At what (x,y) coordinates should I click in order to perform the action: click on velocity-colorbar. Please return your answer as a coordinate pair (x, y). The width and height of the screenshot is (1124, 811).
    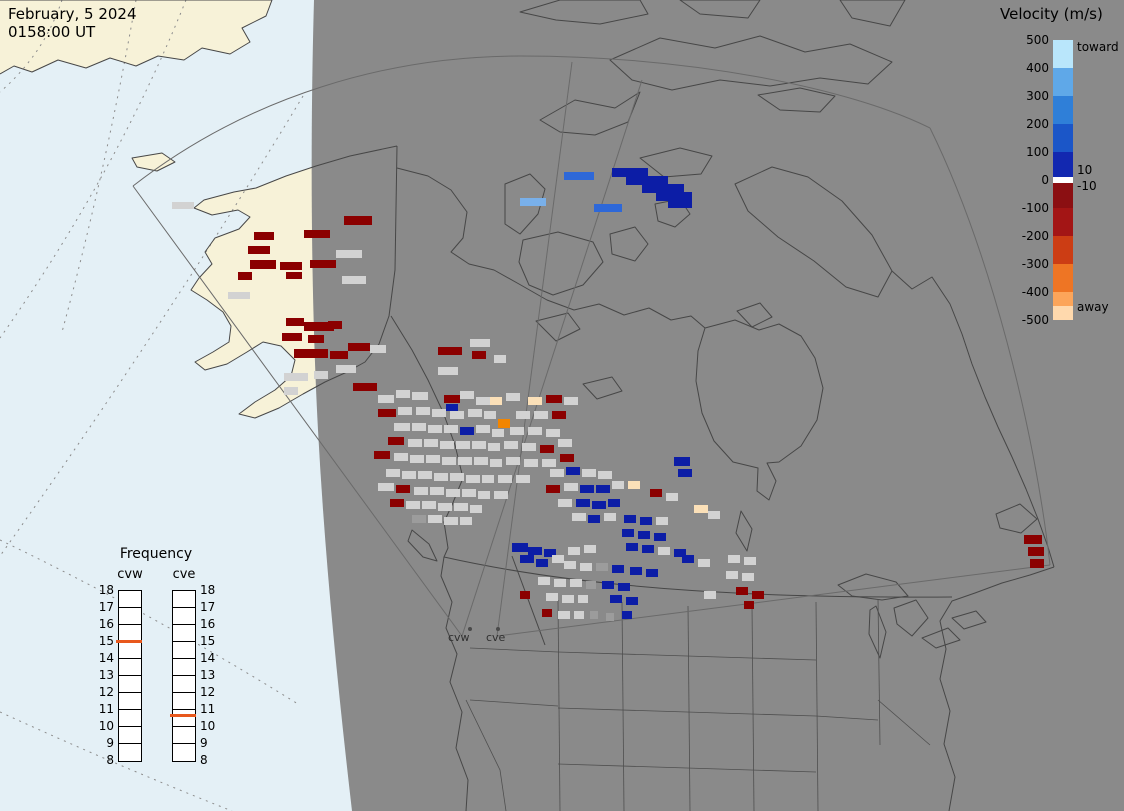
    Looking at the image, I should click on (1063, 180).